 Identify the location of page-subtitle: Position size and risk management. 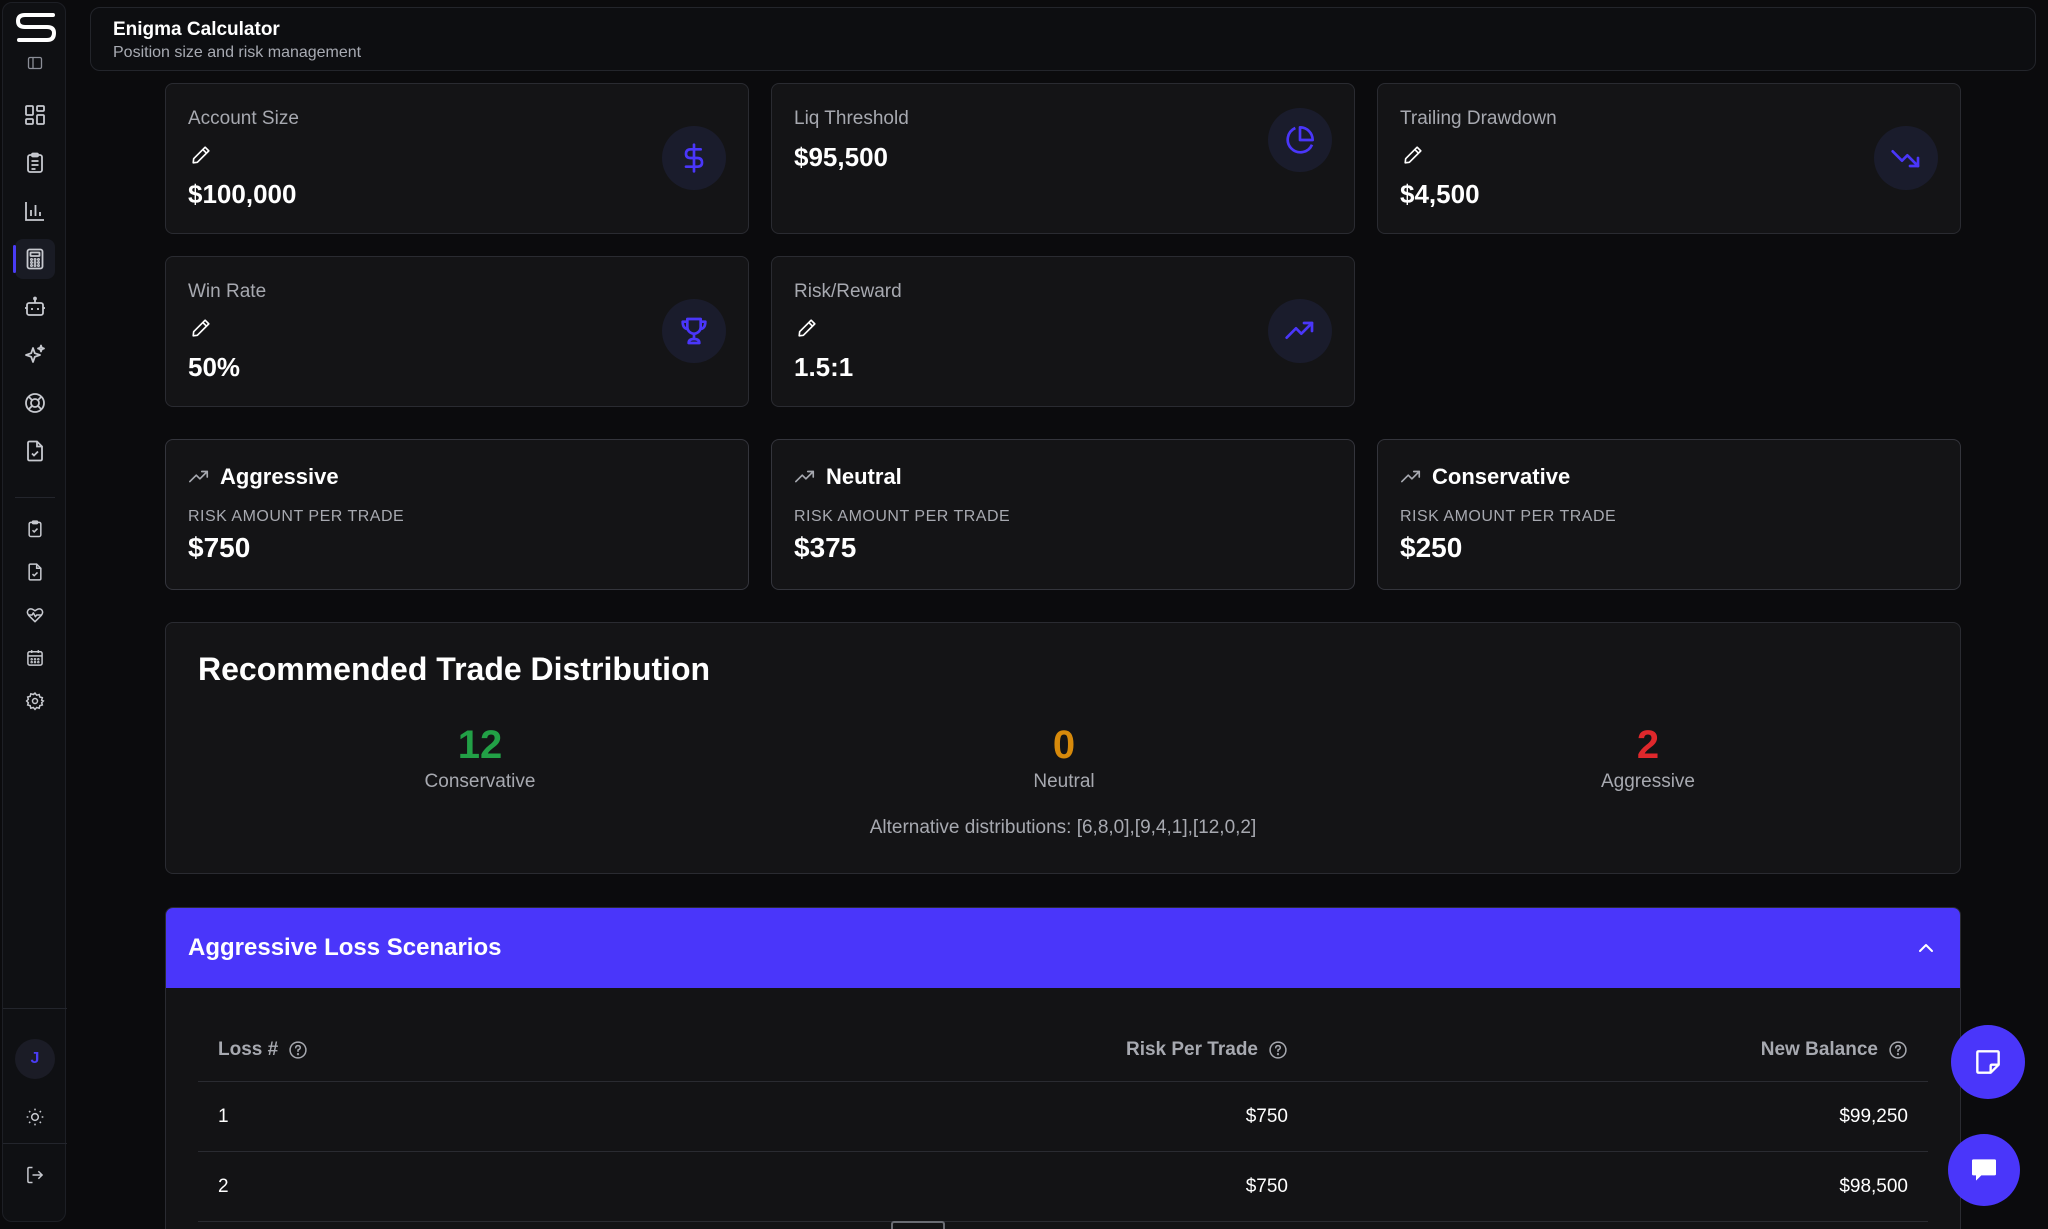
(237, 52).